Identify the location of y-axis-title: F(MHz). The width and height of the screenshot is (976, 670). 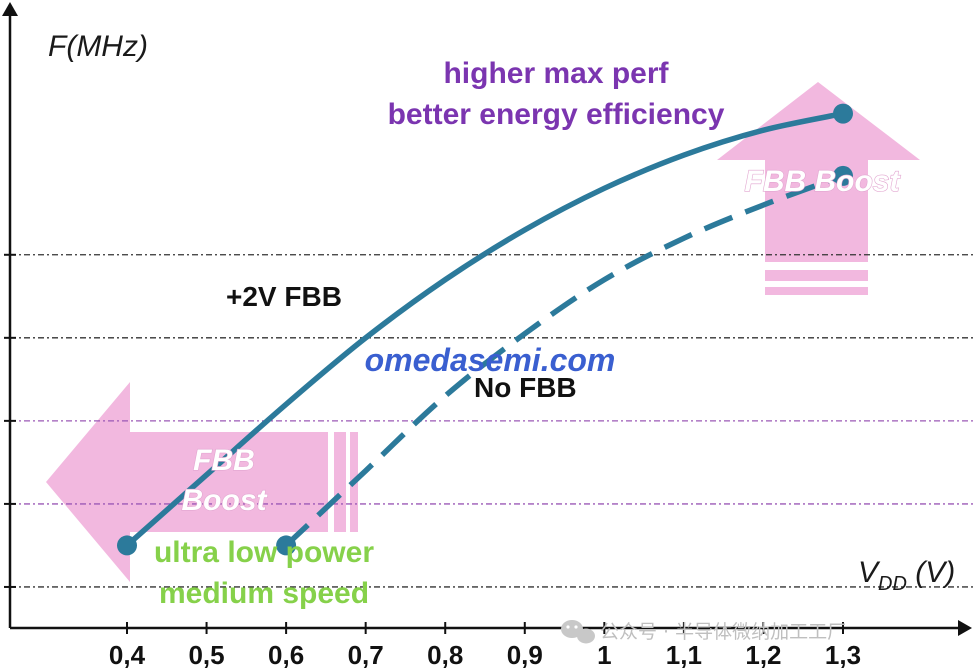
(98, 46).